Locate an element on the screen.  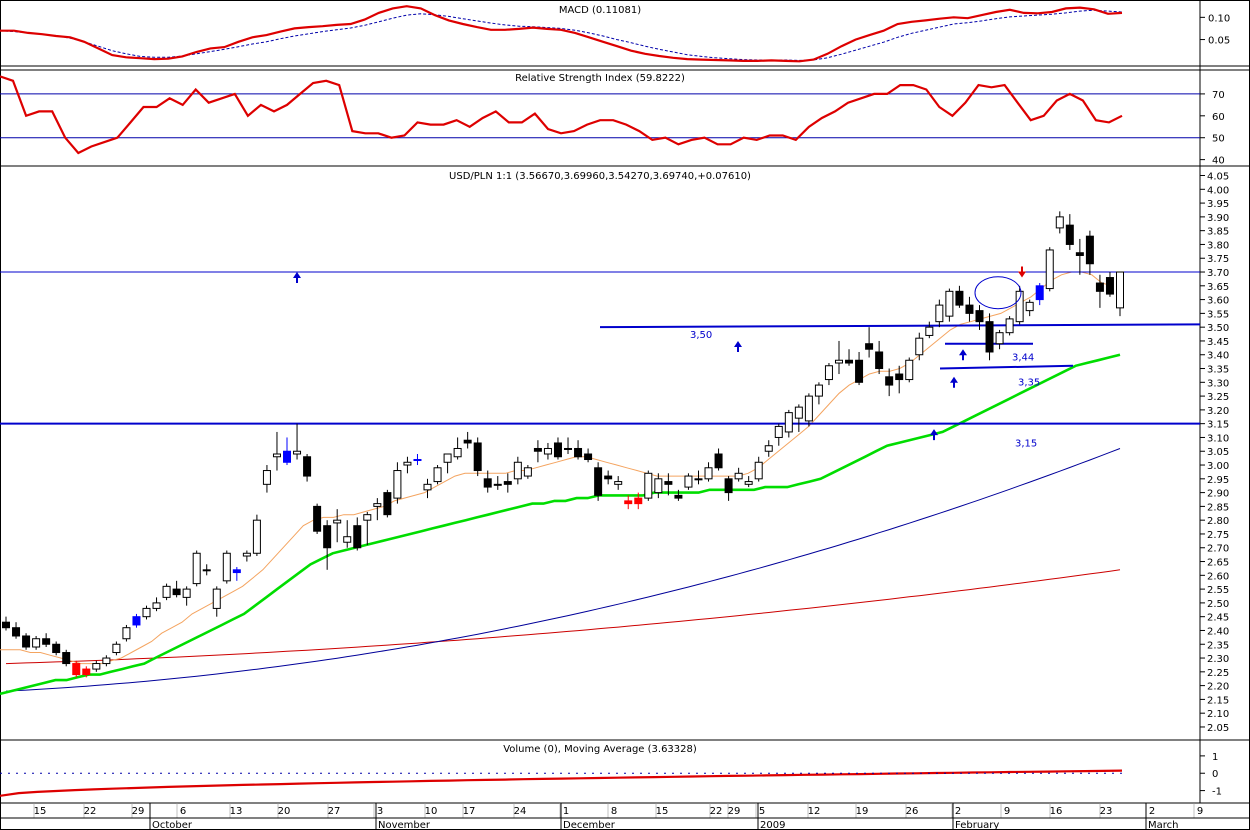
x-day-label: 8 is located at coordinates (614, 811).